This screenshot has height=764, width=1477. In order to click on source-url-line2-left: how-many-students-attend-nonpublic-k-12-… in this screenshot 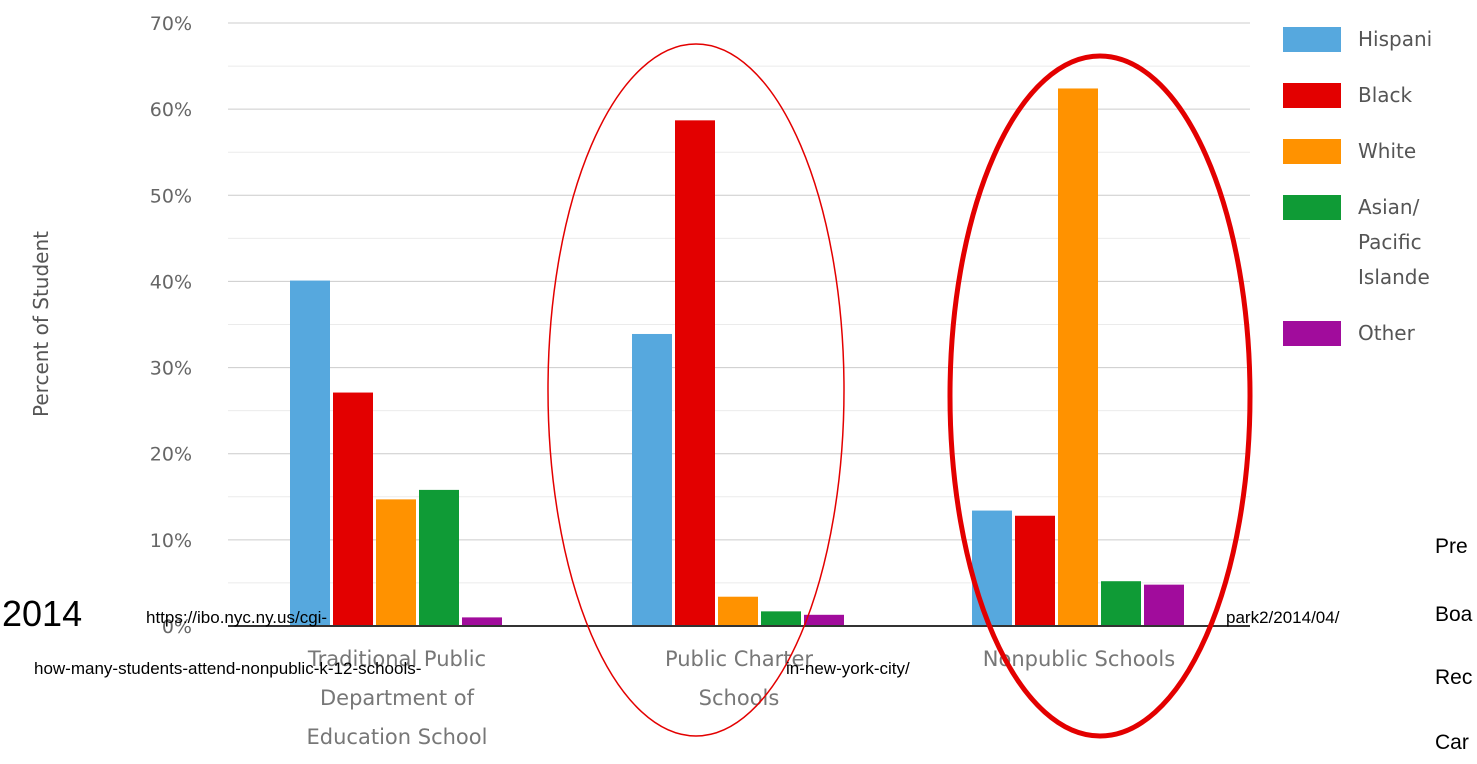, I will do `click(228, 668)`.